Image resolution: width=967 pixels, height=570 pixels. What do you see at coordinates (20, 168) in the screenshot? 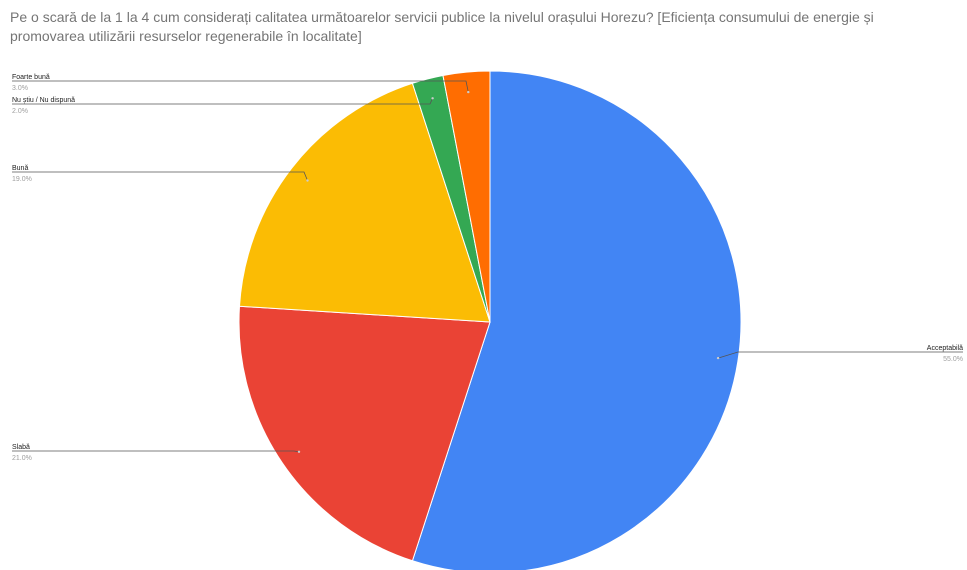
I see `slice-label: Bună` at bounding box center [20, 168].